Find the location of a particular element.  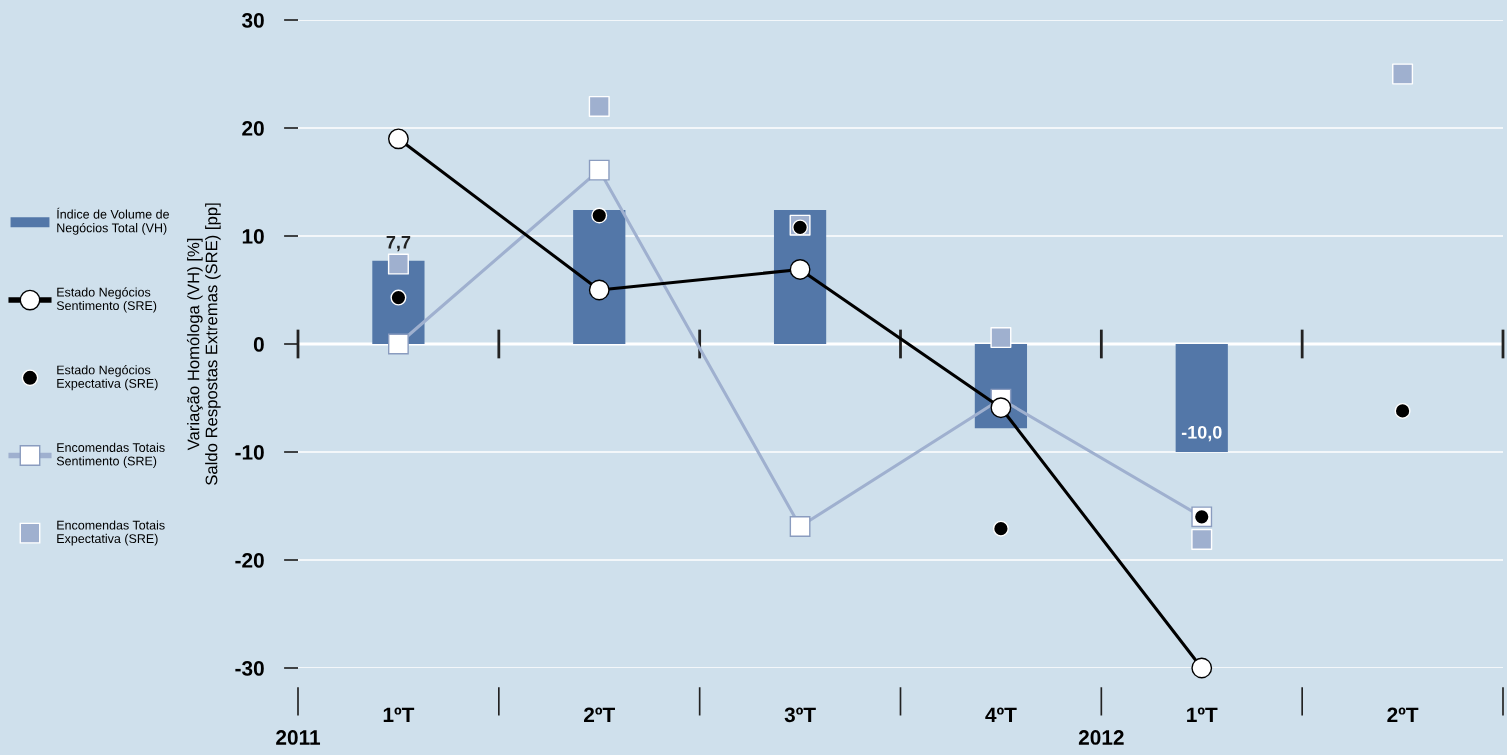

x-tick-label: 4ºT is located at coordinates (1001, 714).